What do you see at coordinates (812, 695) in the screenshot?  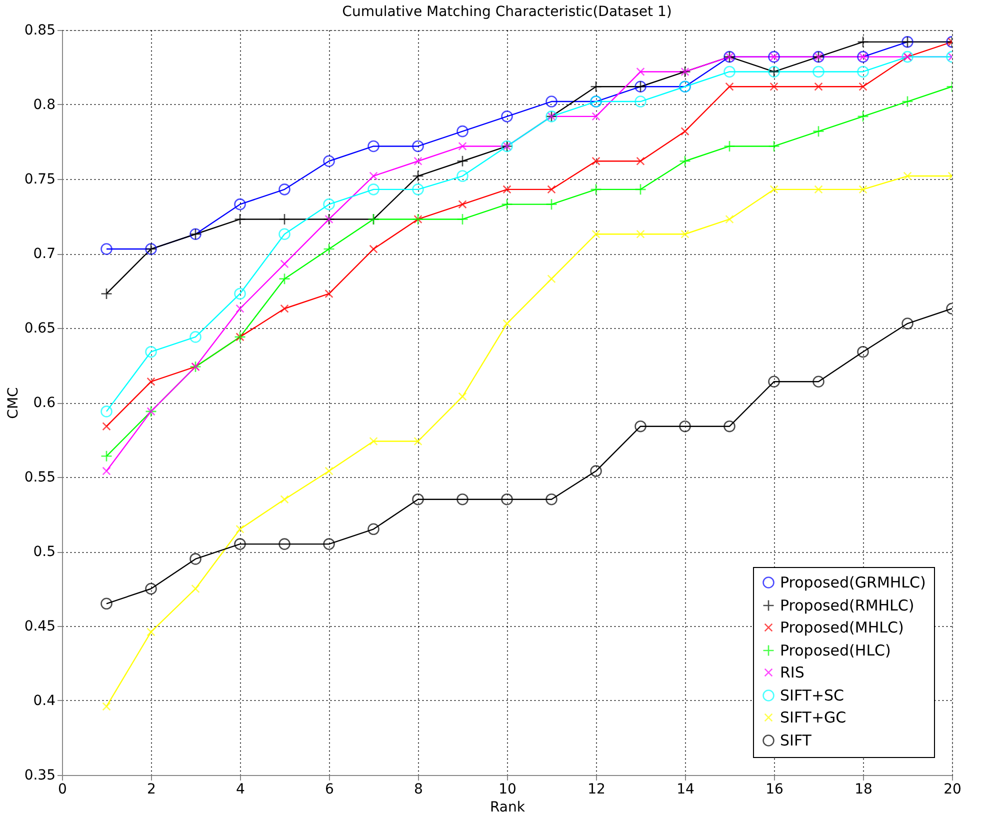 I see `legend-label: SIFT+SC` at bounding box center [812, 695].